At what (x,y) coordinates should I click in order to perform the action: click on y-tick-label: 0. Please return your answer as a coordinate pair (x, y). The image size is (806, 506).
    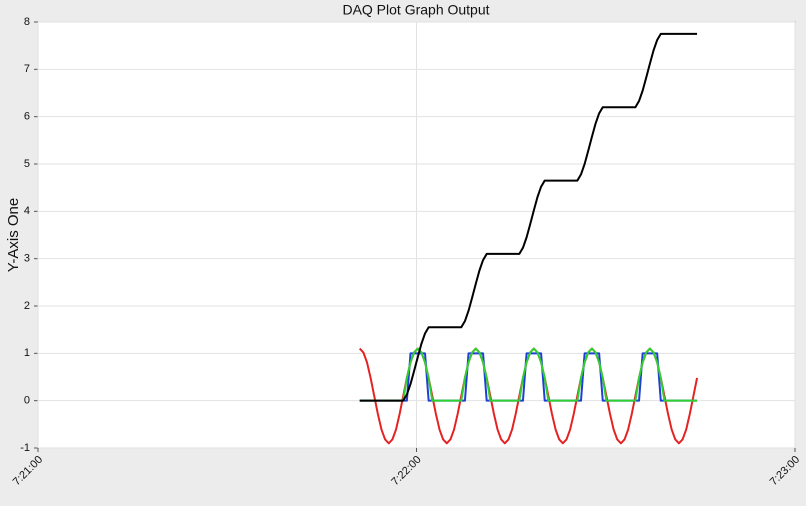
    Looking at the image, I should click on (27, 401).